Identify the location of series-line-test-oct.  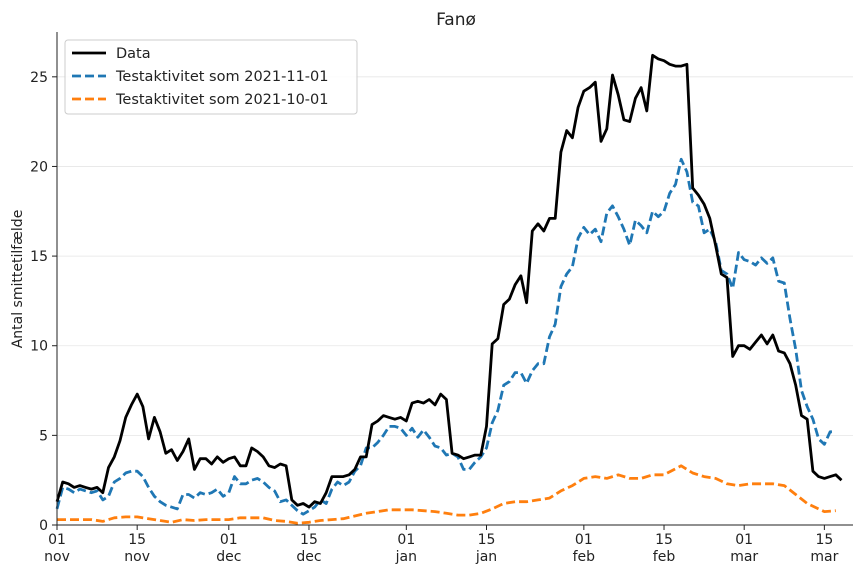
(446, 494).